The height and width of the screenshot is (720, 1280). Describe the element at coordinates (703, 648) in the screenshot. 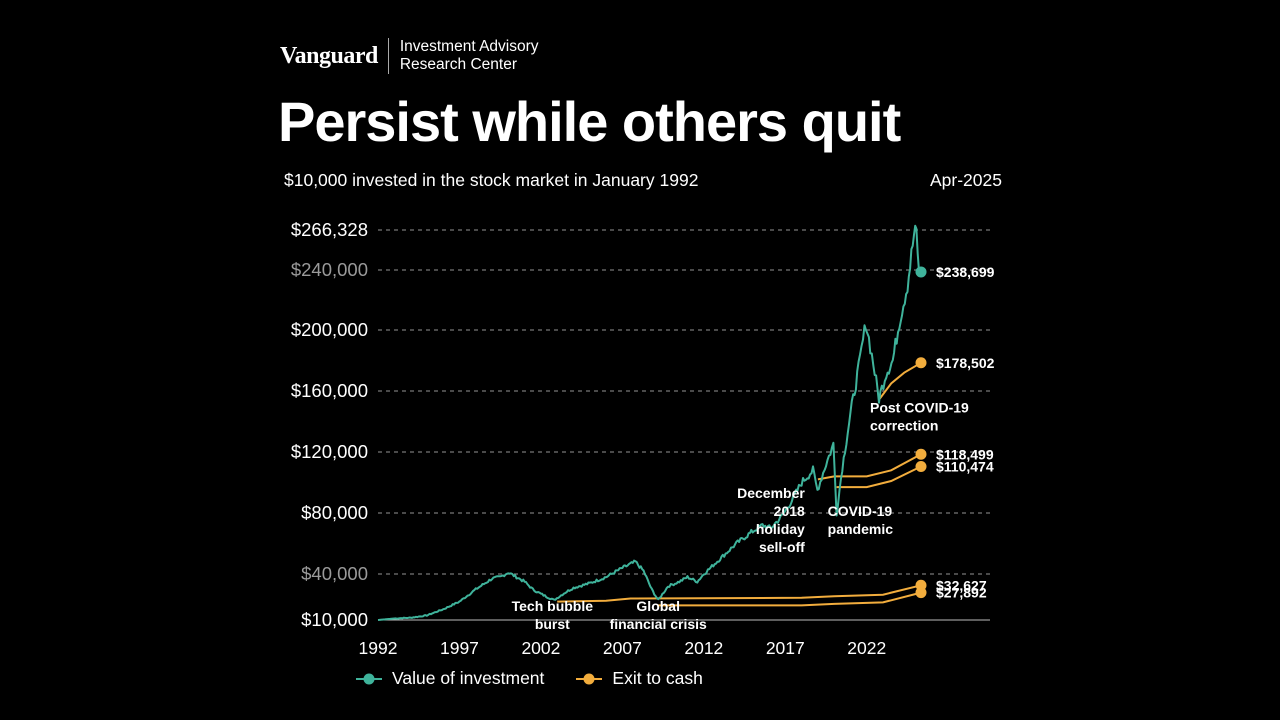

I see `x-tick-label: 2012` at that location.